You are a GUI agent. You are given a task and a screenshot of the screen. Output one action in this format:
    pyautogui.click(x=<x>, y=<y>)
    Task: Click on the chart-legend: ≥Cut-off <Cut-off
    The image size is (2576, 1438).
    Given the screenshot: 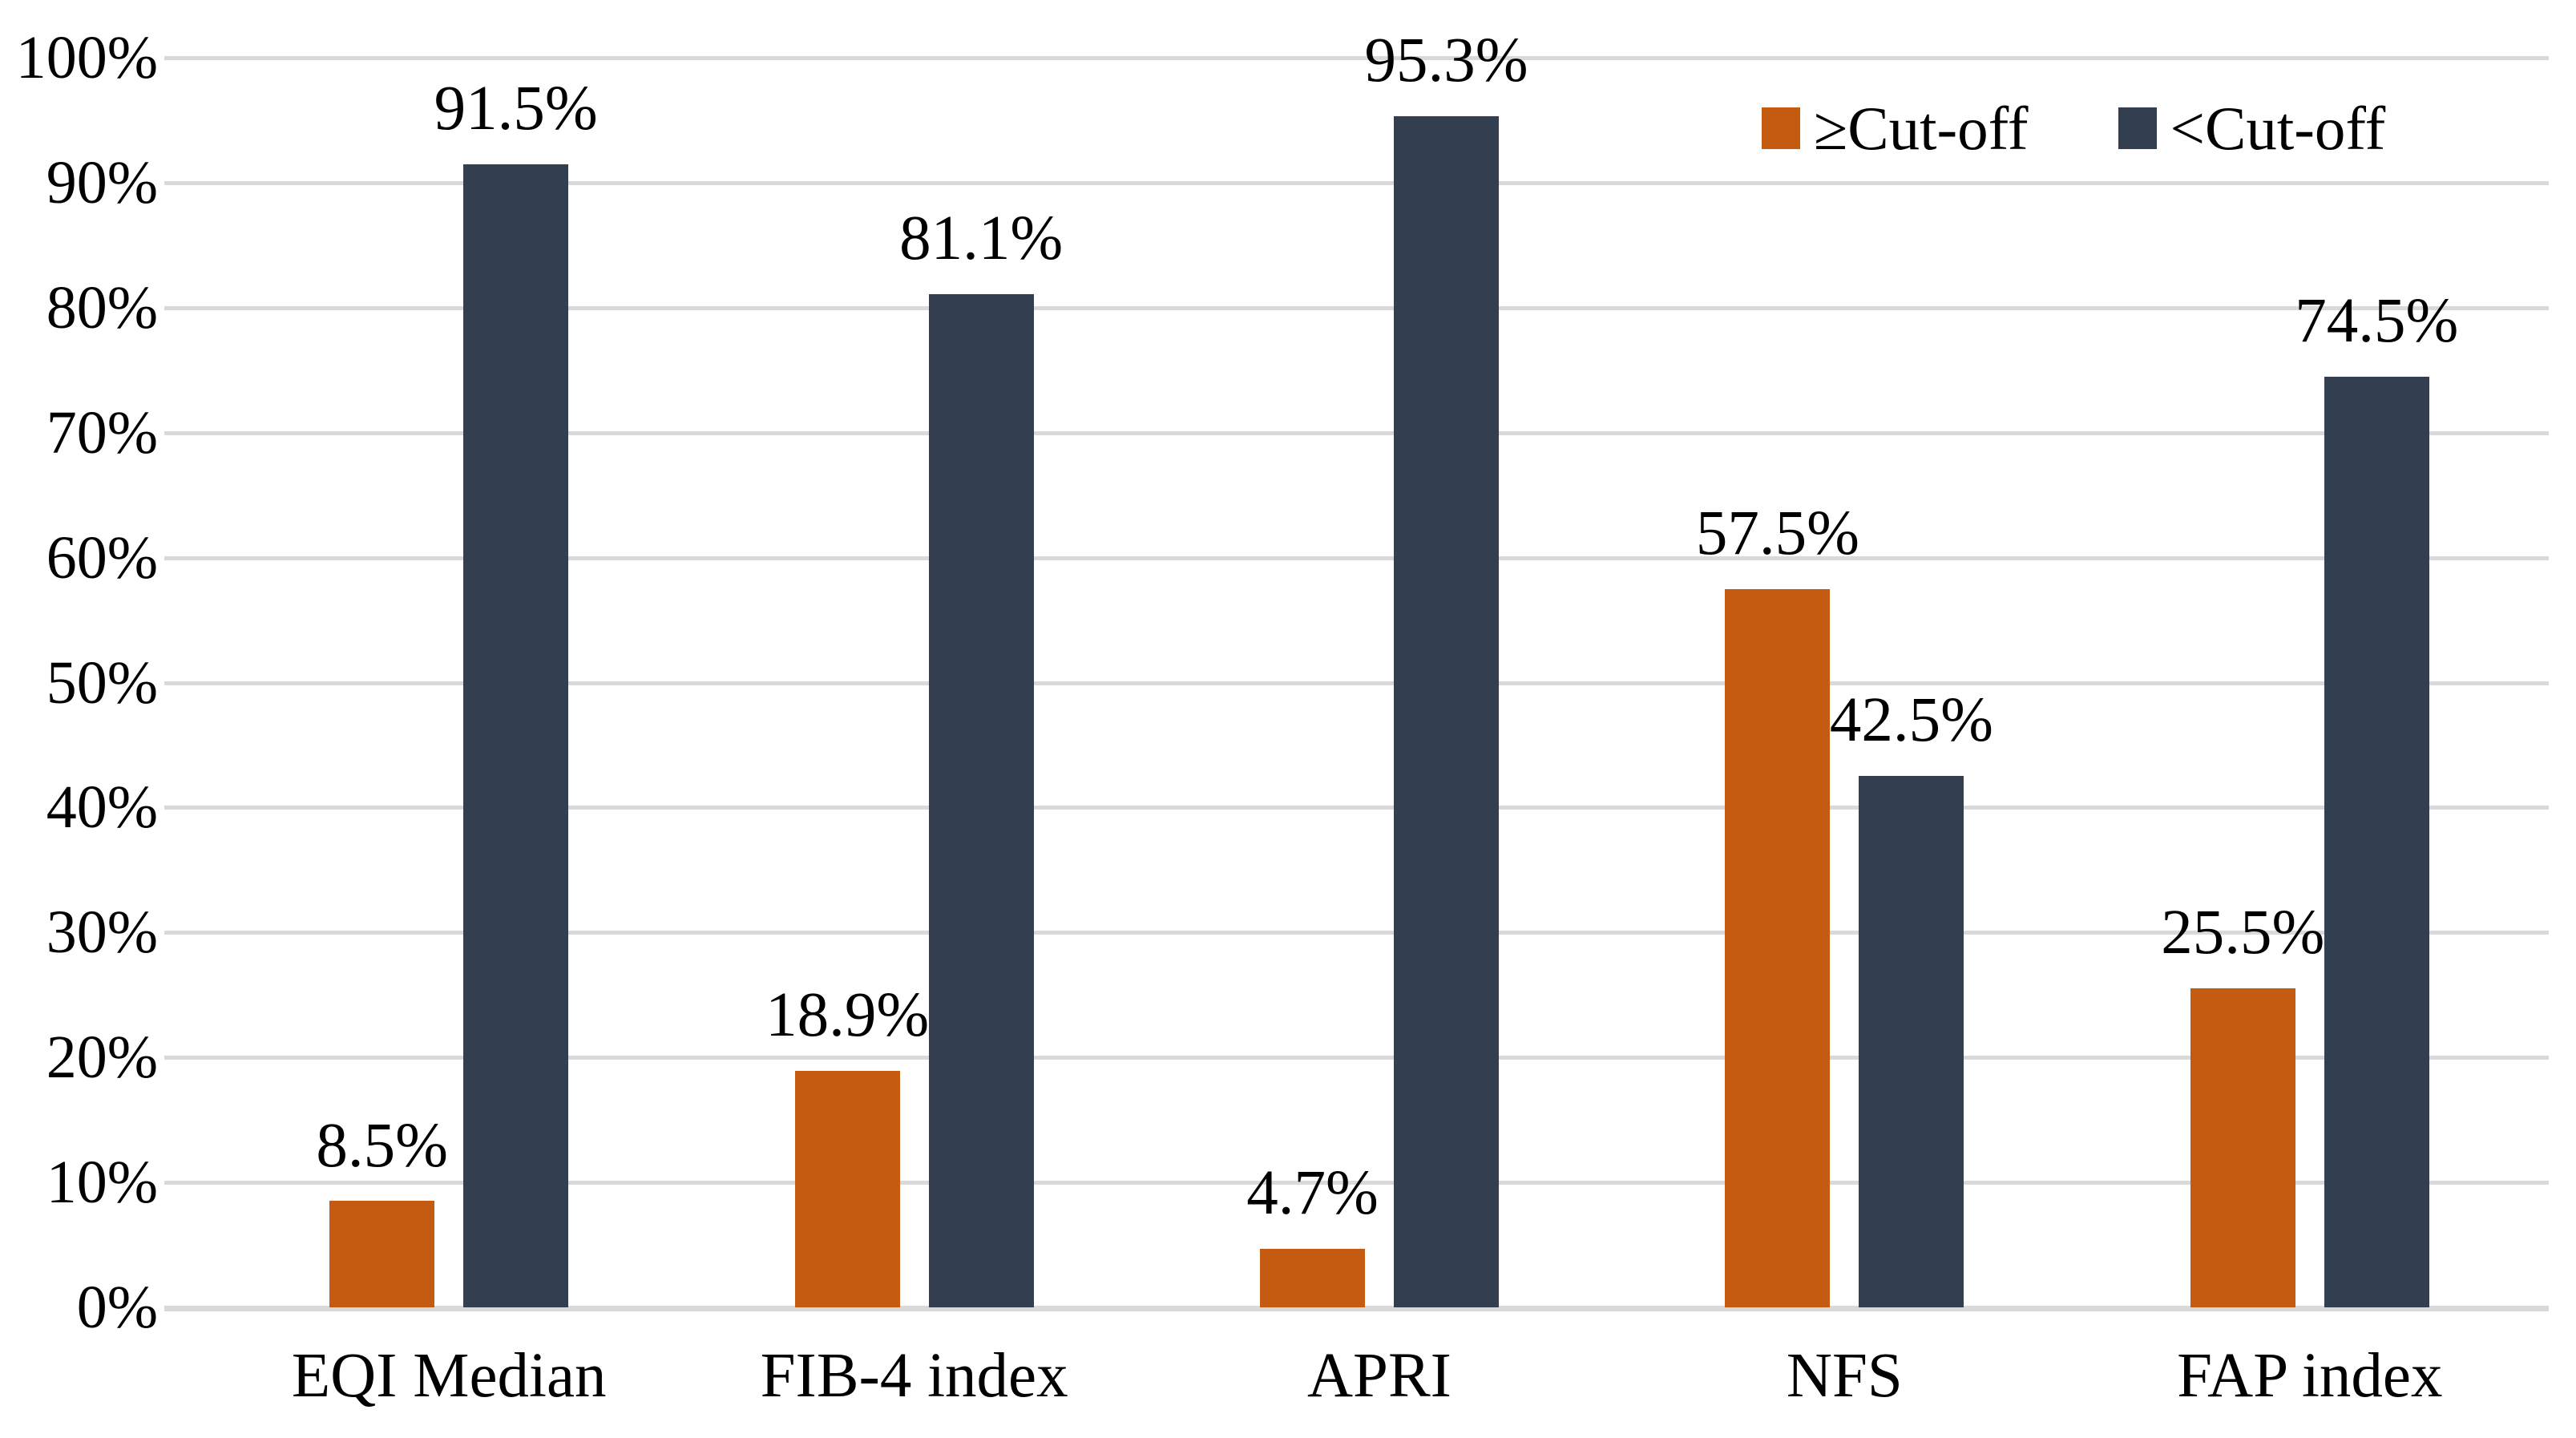 What is the action you would take?
    pyautogui.click(x=2074, y=129)
    